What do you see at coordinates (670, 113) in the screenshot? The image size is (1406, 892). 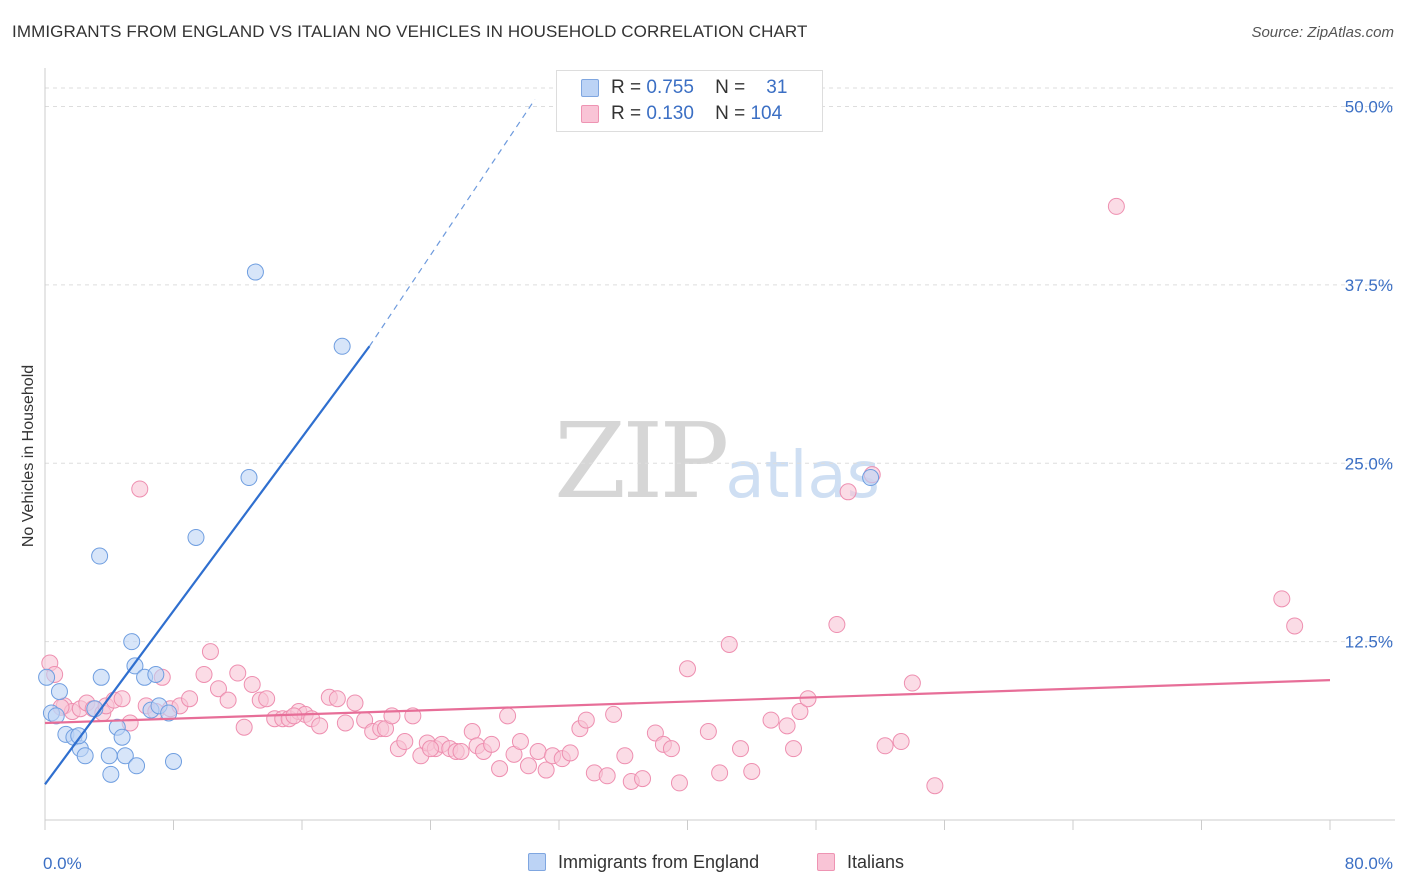 I see `r-value-italians: 0.130` at bounding box center [670, 113].